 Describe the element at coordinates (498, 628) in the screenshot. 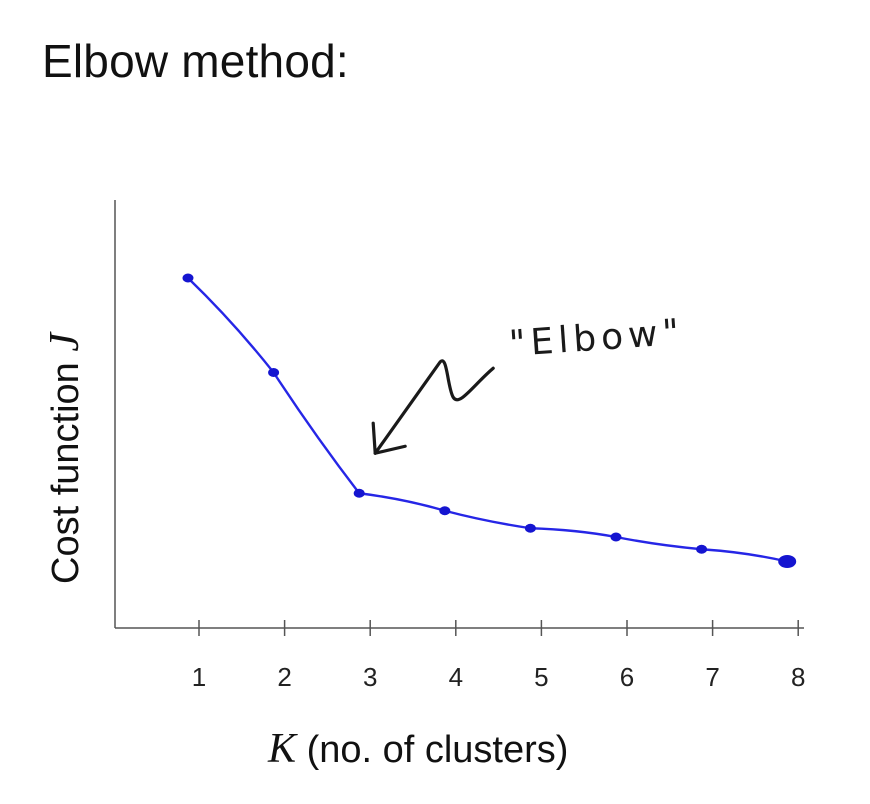

I see `x-ticks-group` at that location.